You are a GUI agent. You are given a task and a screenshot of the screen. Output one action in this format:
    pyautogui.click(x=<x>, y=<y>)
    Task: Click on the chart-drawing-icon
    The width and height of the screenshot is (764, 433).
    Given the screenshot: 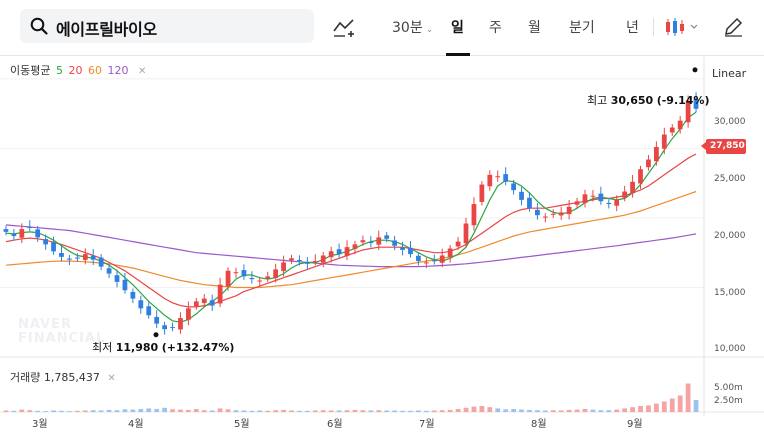 What is the action you would take?
    pyautogui.click(x=345, y=27)
    